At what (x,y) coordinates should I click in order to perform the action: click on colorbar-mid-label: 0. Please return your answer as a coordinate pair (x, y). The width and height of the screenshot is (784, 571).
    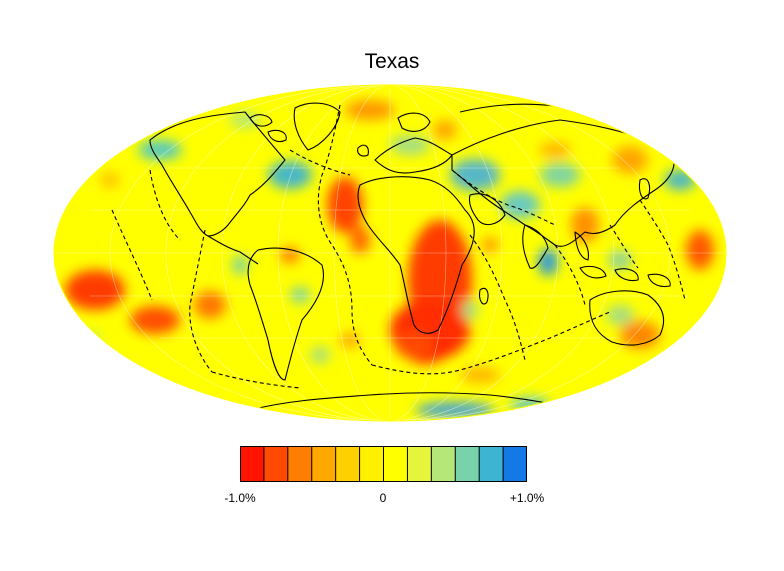
    Looking at the image, I should click on (383, 498).